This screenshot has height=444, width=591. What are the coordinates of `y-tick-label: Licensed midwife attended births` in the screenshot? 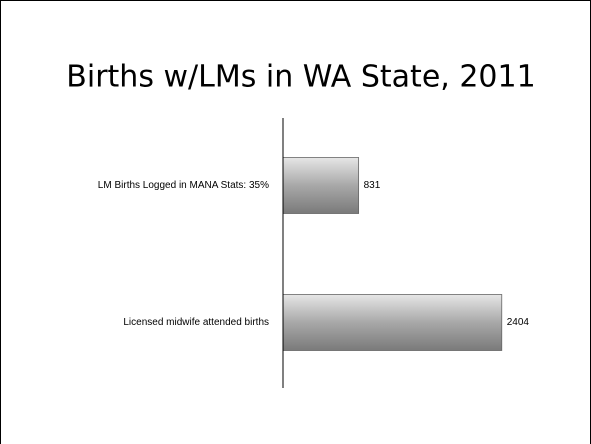 It's located at (196, 322).